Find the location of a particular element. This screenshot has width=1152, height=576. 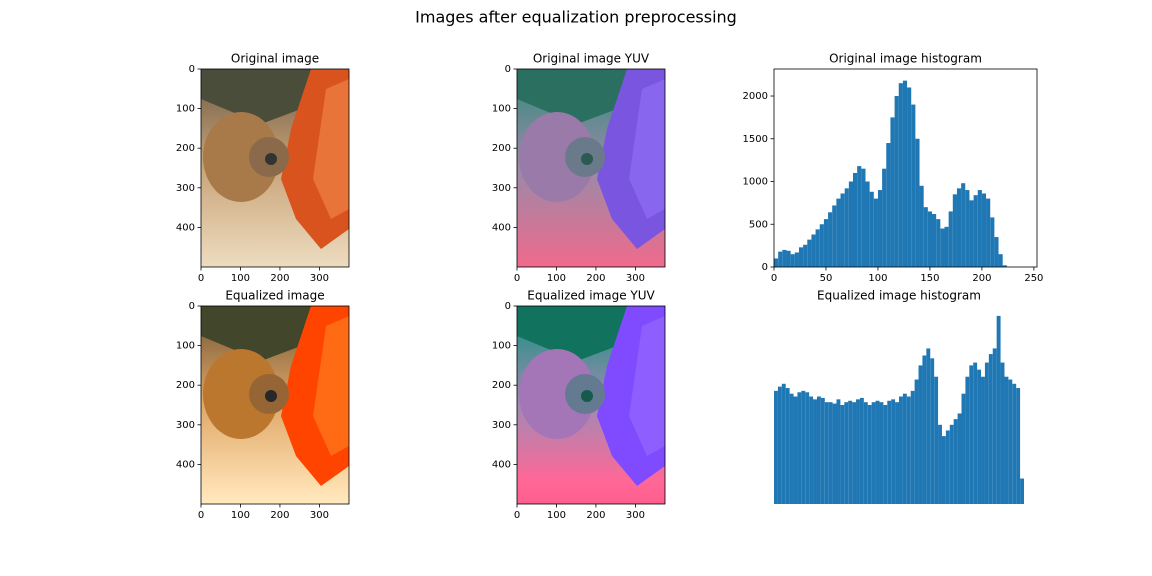

y-tick-label: 1500 is located at coordinates (755, 139).